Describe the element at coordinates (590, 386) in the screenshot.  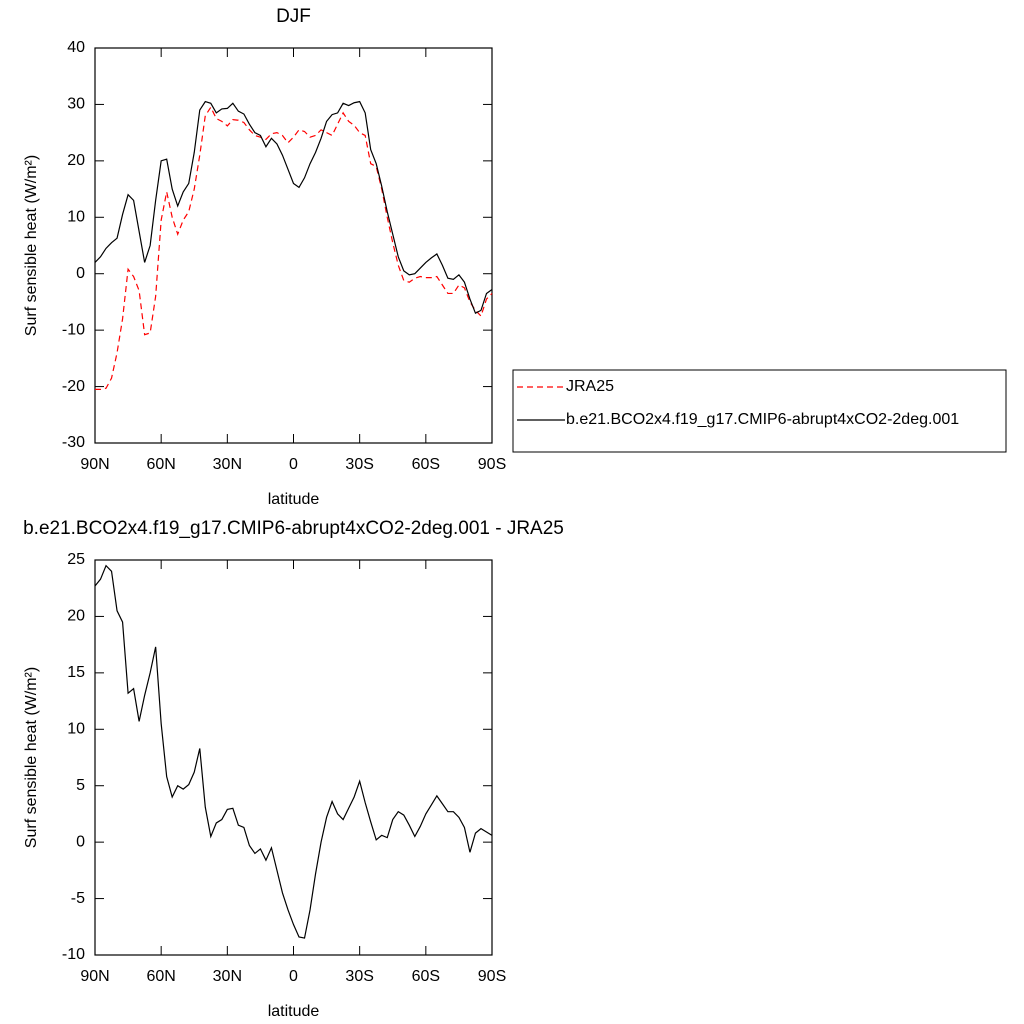
I see `legend-label: JRA25` at that location.